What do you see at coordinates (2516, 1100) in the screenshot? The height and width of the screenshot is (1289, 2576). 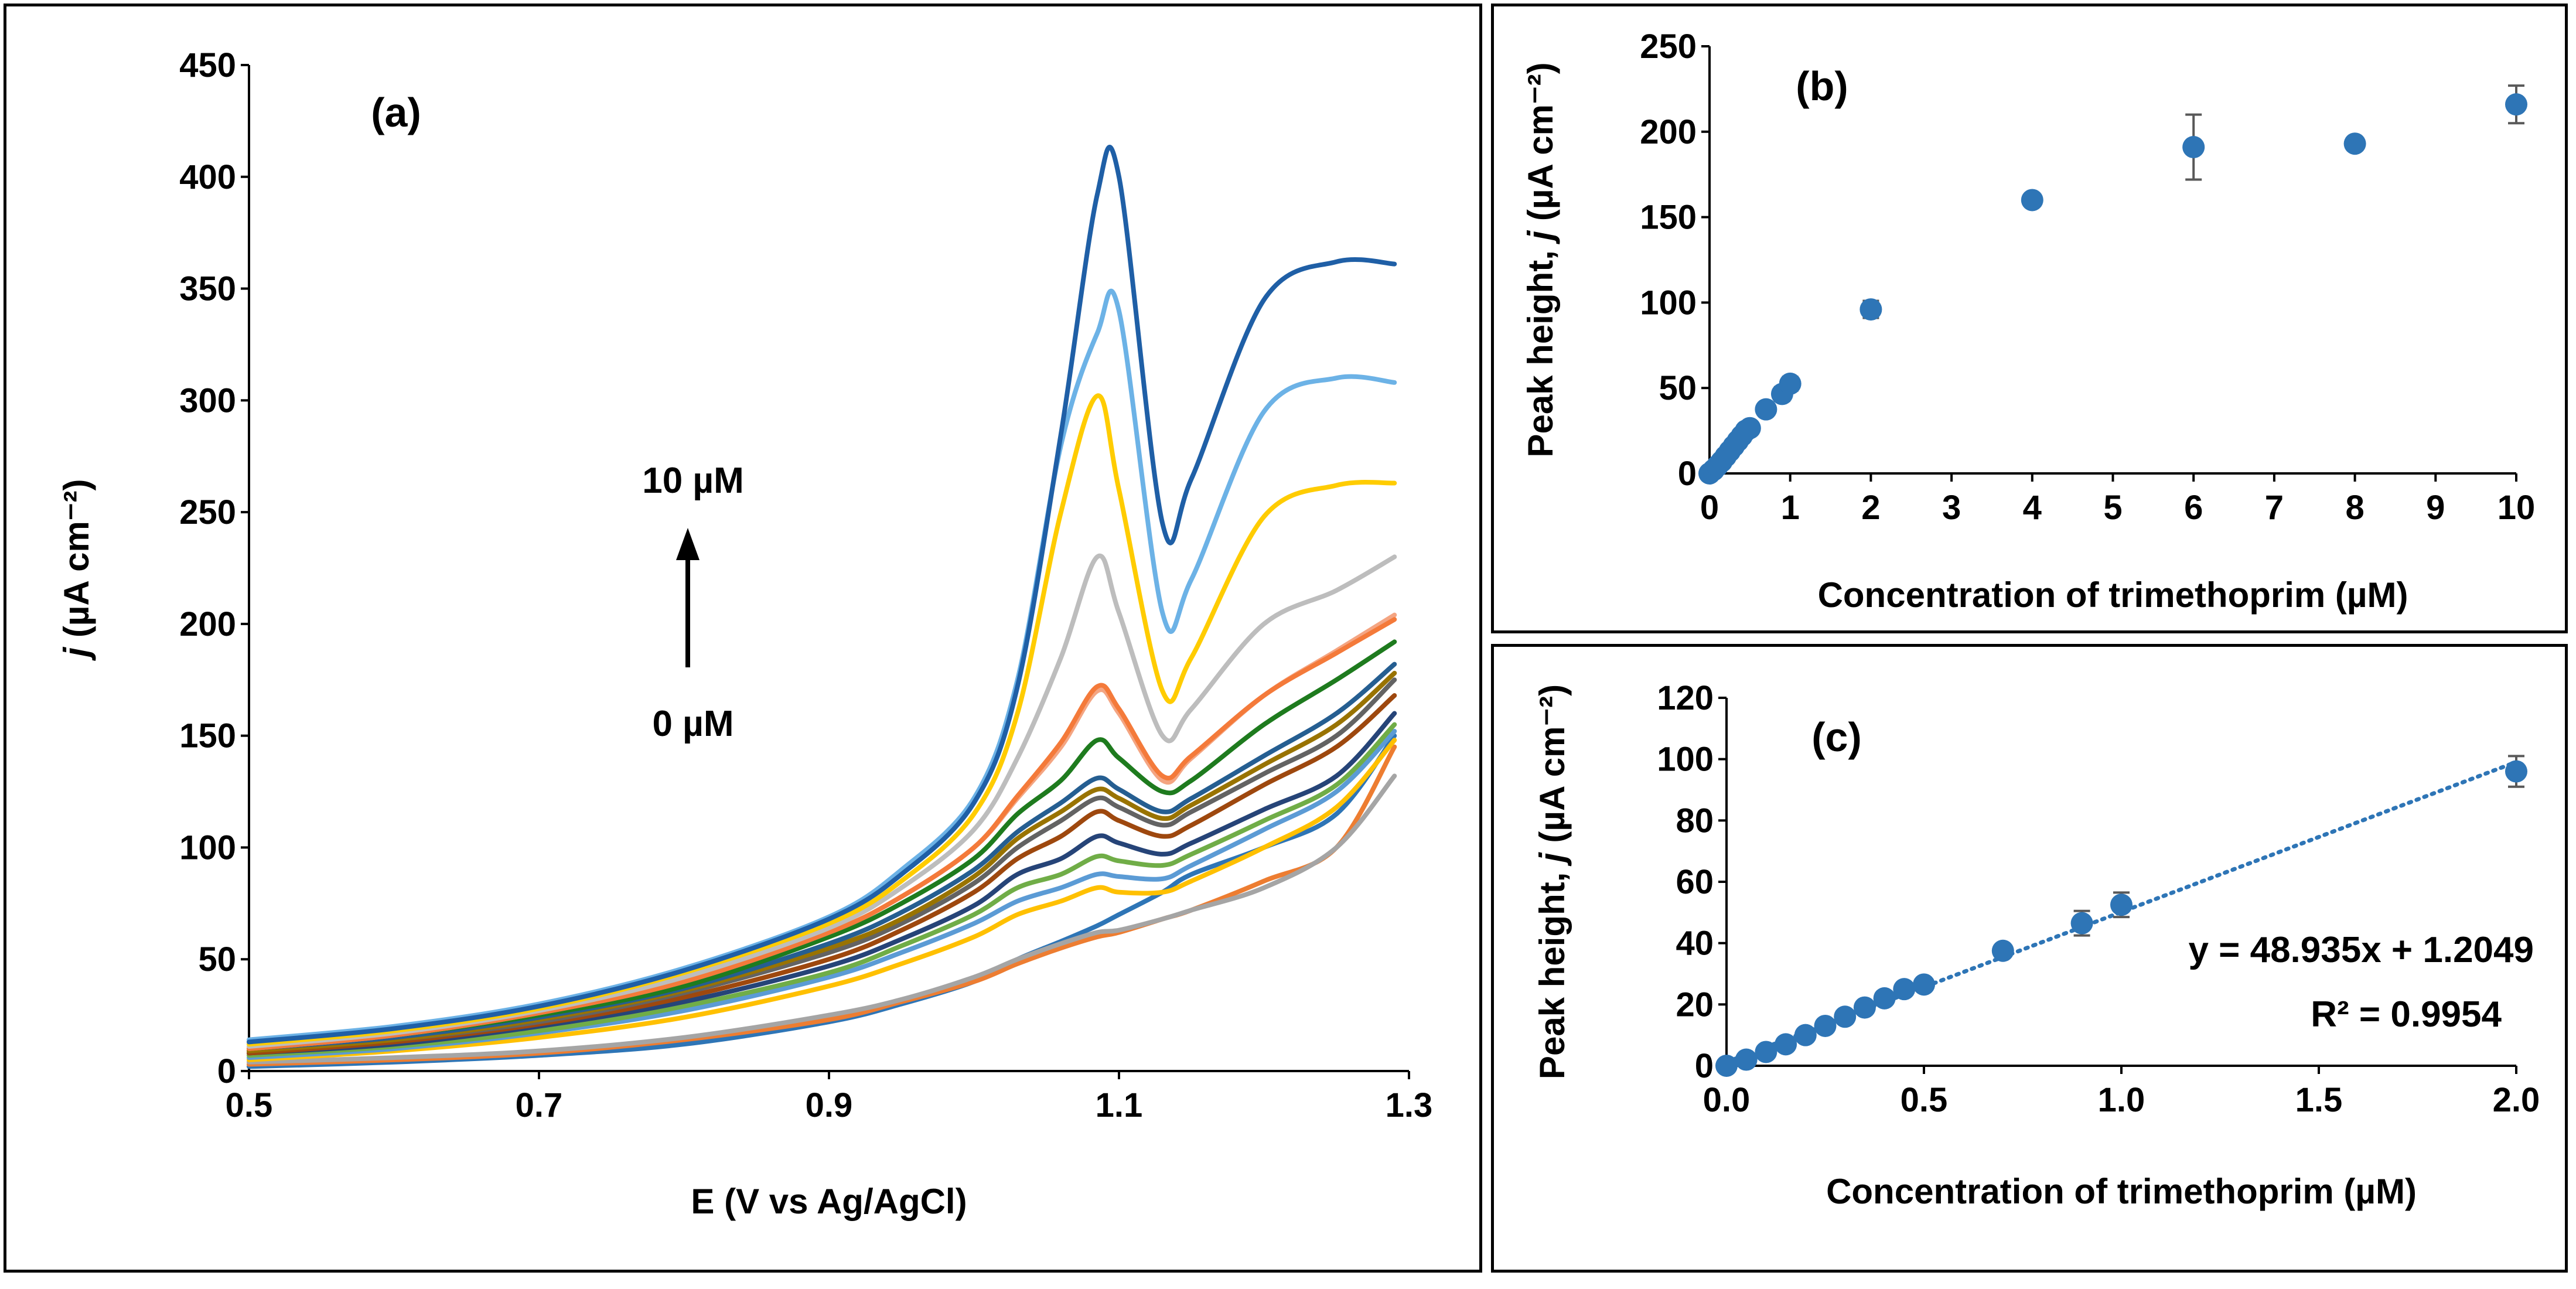 I see `x-tick-label: 2.0` at bounding box center [2516, 1100].